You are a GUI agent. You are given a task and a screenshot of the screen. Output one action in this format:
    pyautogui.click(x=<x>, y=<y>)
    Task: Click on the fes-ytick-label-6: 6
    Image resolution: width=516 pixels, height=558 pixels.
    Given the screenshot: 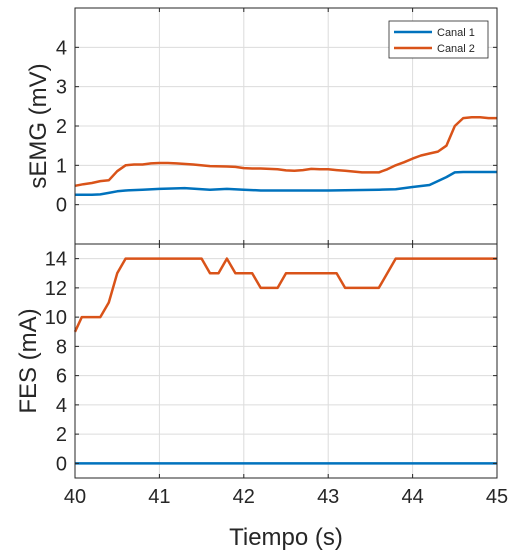 What is the action you would take?
    pyautogui.click(x=61, y=377)
    